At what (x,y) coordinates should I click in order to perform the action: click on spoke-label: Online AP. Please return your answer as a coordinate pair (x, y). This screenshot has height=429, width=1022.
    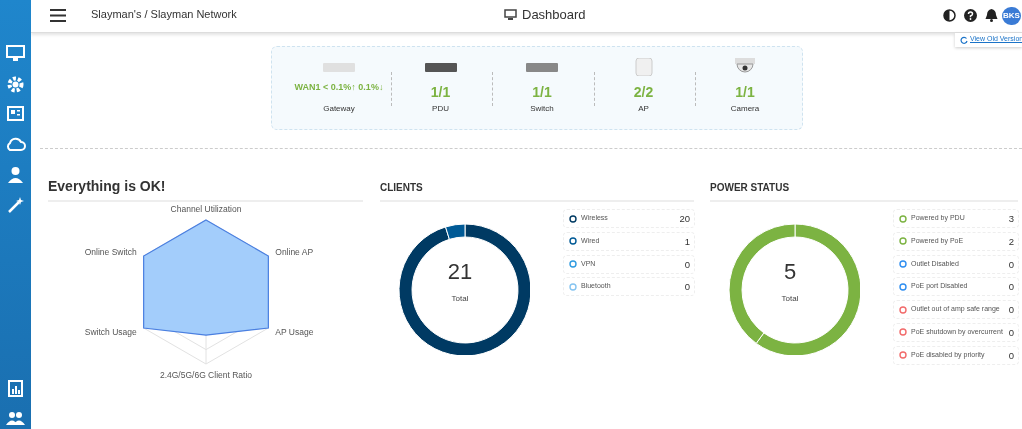
    Looking at the image, I should click on (294, 252).